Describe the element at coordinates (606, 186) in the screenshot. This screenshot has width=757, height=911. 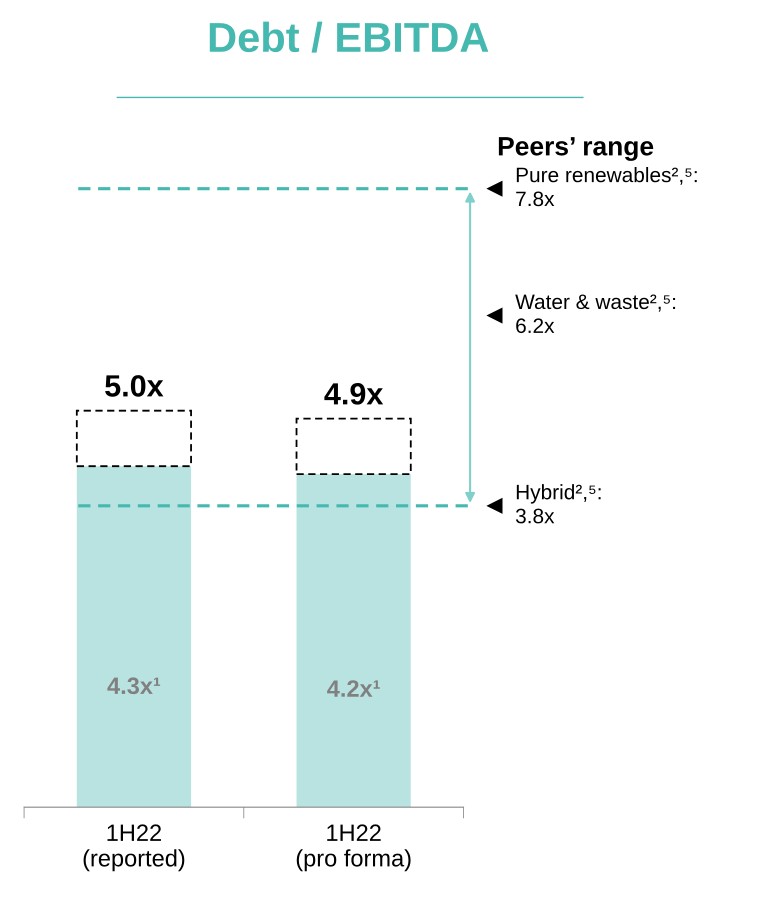
I see `ref-line-label: Pure renewables²,⁵: 7.8x` at that location.